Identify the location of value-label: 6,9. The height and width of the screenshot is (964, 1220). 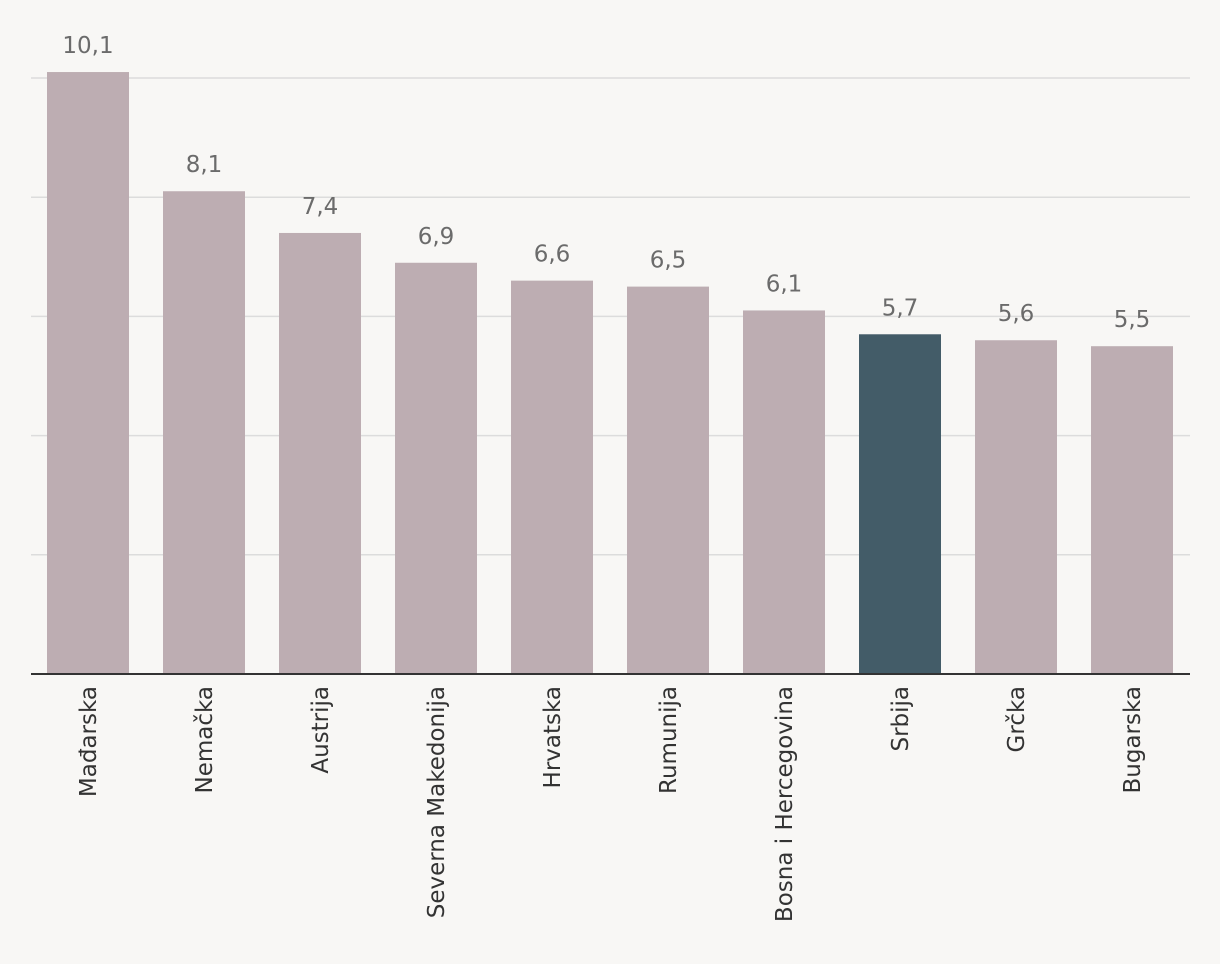
(436, 237).